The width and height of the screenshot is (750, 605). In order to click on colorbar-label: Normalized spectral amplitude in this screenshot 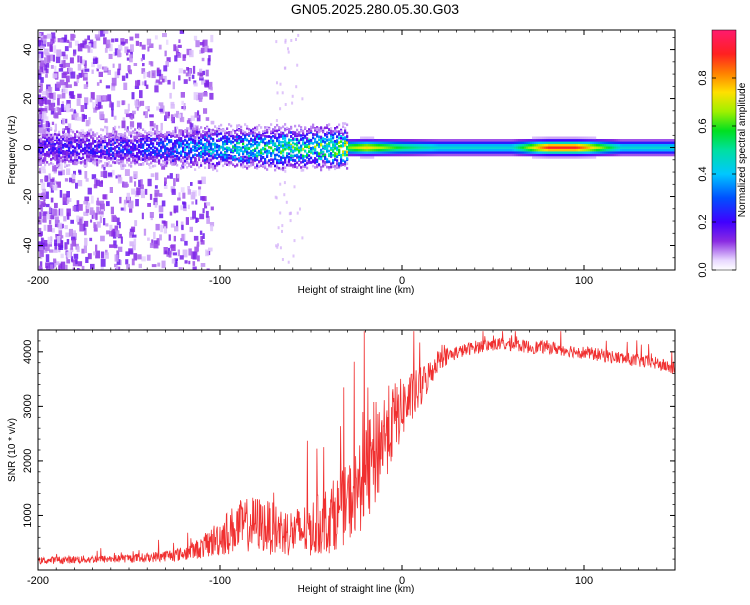, I will do `click(742, 149)`.